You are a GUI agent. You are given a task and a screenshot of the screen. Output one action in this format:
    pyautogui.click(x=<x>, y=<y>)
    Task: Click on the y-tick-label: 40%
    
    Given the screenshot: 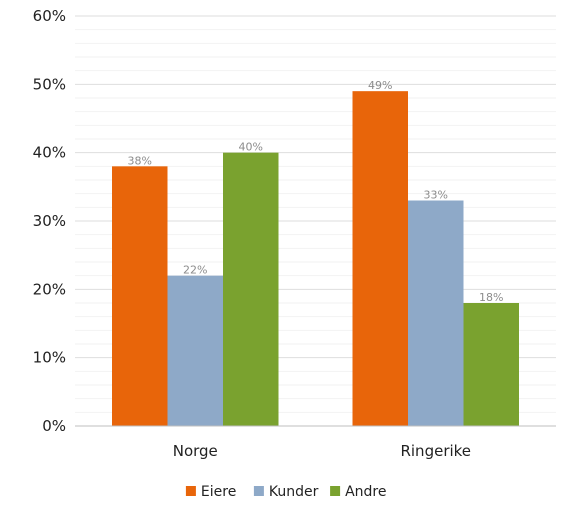 What is the action you would take?
    pyautogui.click(x=49, y=153)
    